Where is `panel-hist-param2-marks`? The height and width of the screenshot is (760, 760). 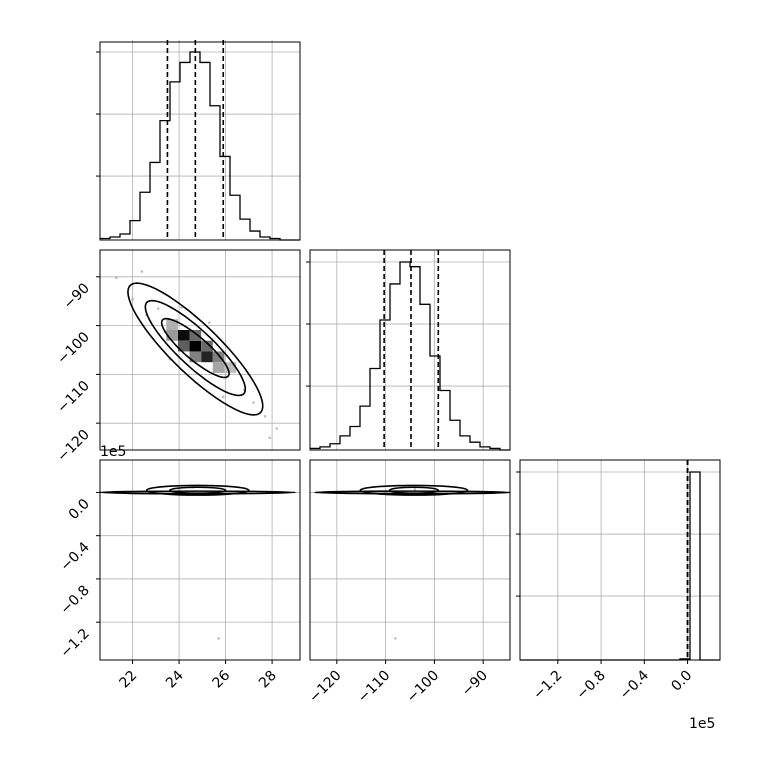 panel-hist-param2-marks is located at coordinates (410, 350).